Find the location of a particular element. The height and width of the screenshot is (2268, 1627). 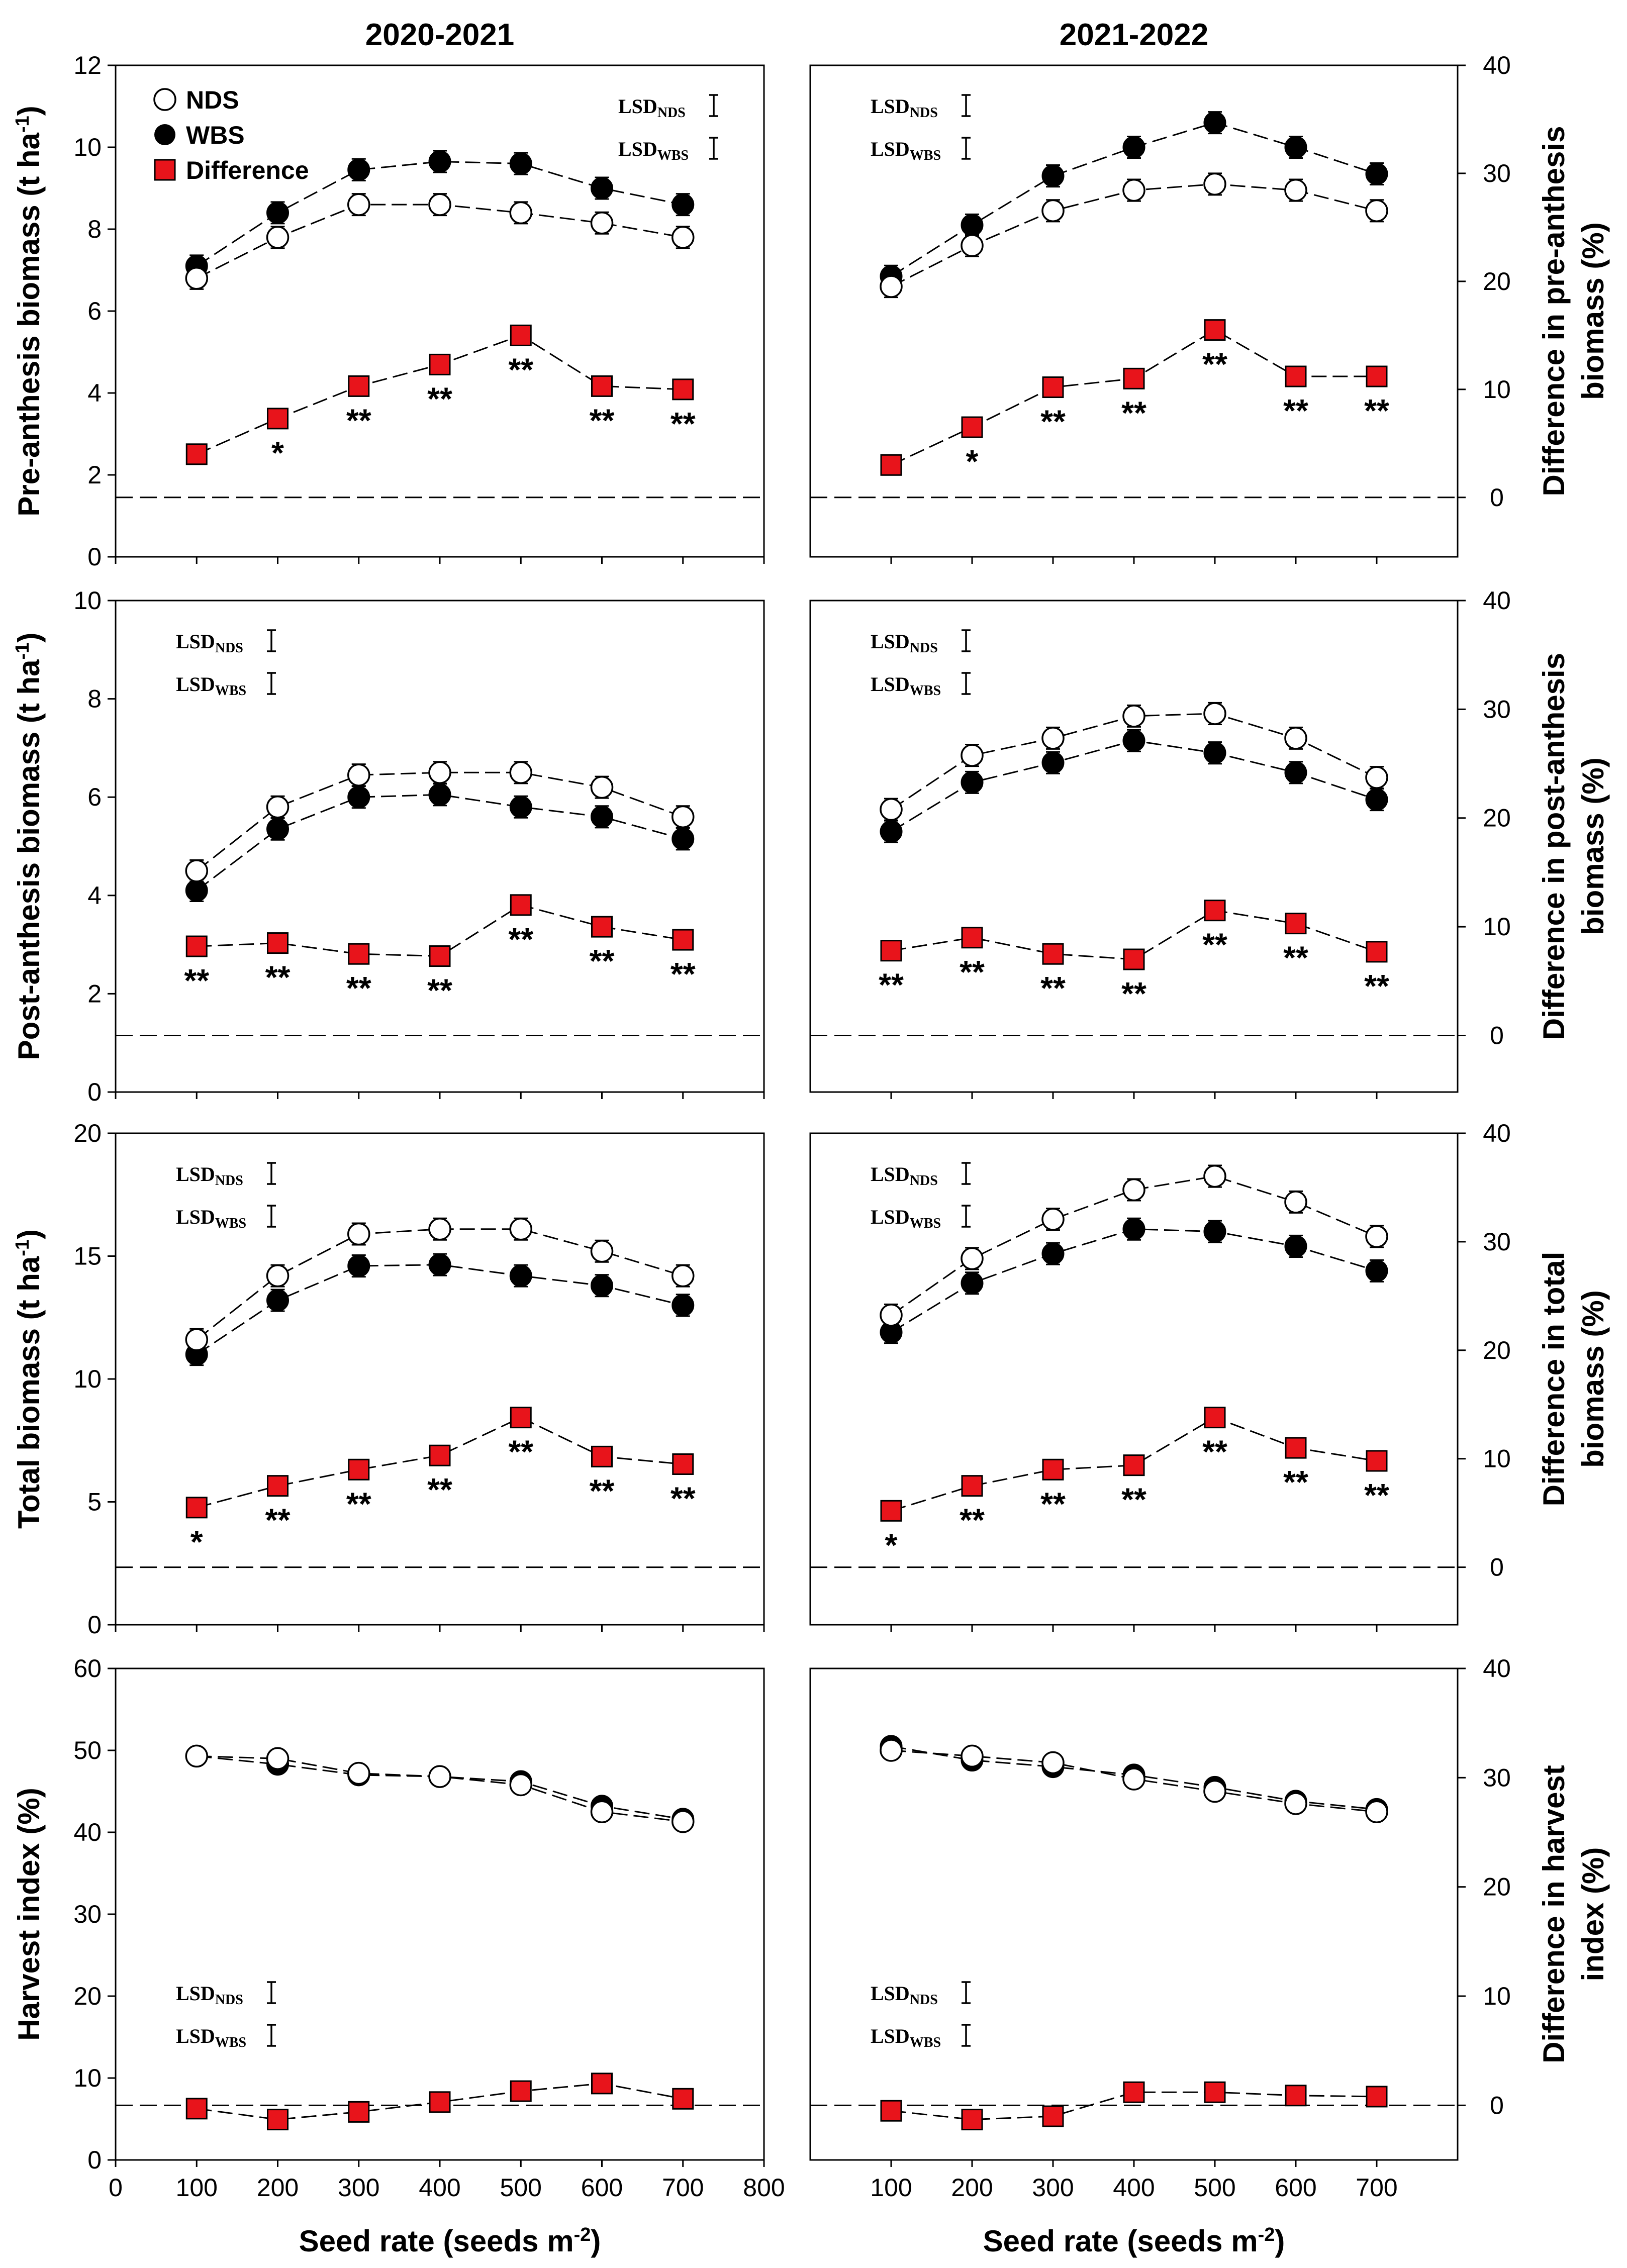

legend-difference-marker is located at coordinates (165, 170).